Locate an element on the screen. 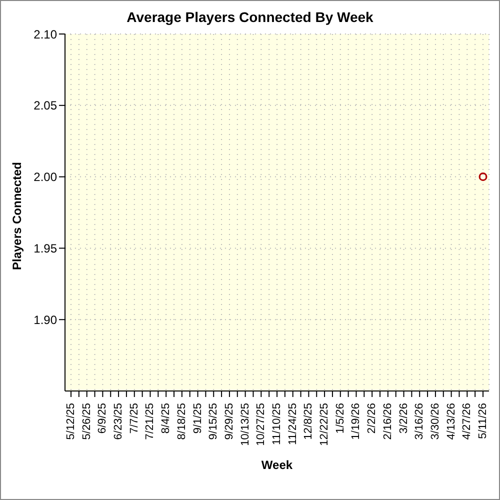 The height and width of the screenshot is (500, 500). x-tick-label: 3/2/26 is located at coordinates (404, 418).